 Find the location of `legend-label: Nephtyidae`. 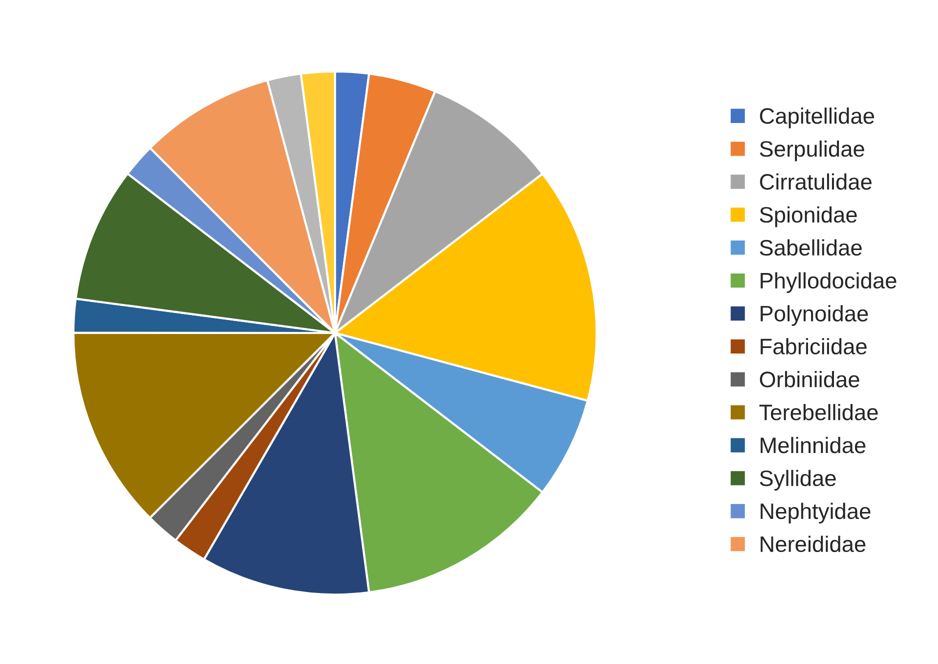

legend-label: Nephtyidae is located at coordinates (815, 513).